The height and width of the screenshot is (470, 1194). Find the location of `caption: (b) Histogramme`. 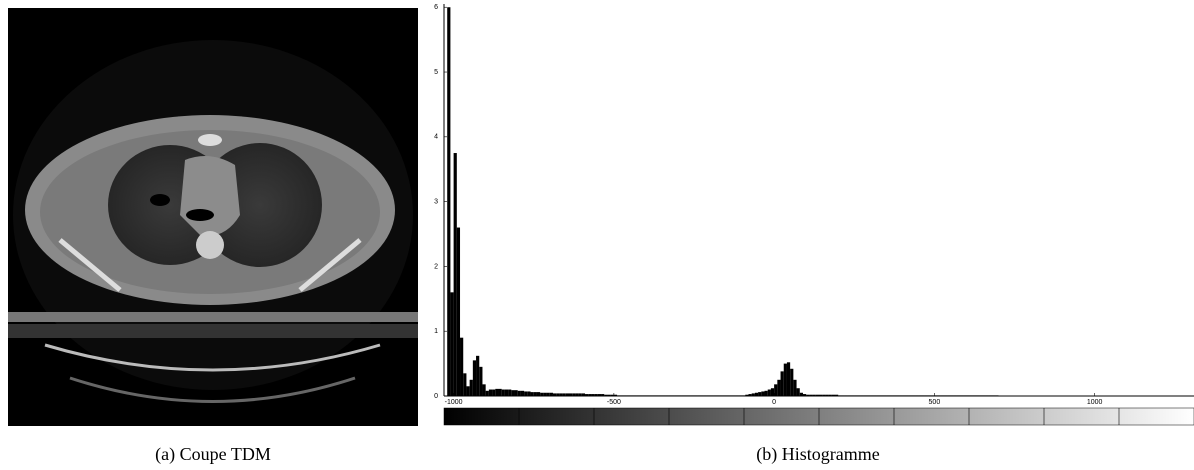

caption: (b) Histogramme is located at coordinates (817, 454).